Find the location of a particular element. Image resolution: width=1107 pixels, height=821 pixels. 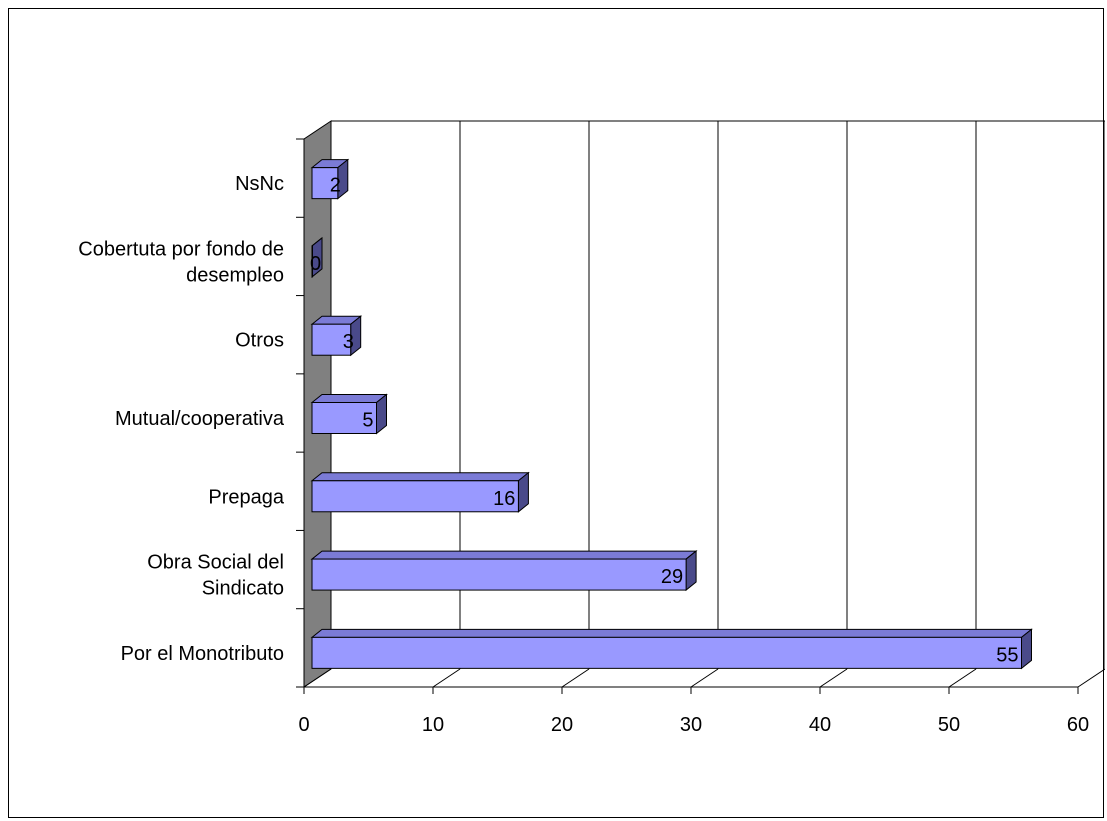

data-label: 16 is located at coordinates (504, 499).